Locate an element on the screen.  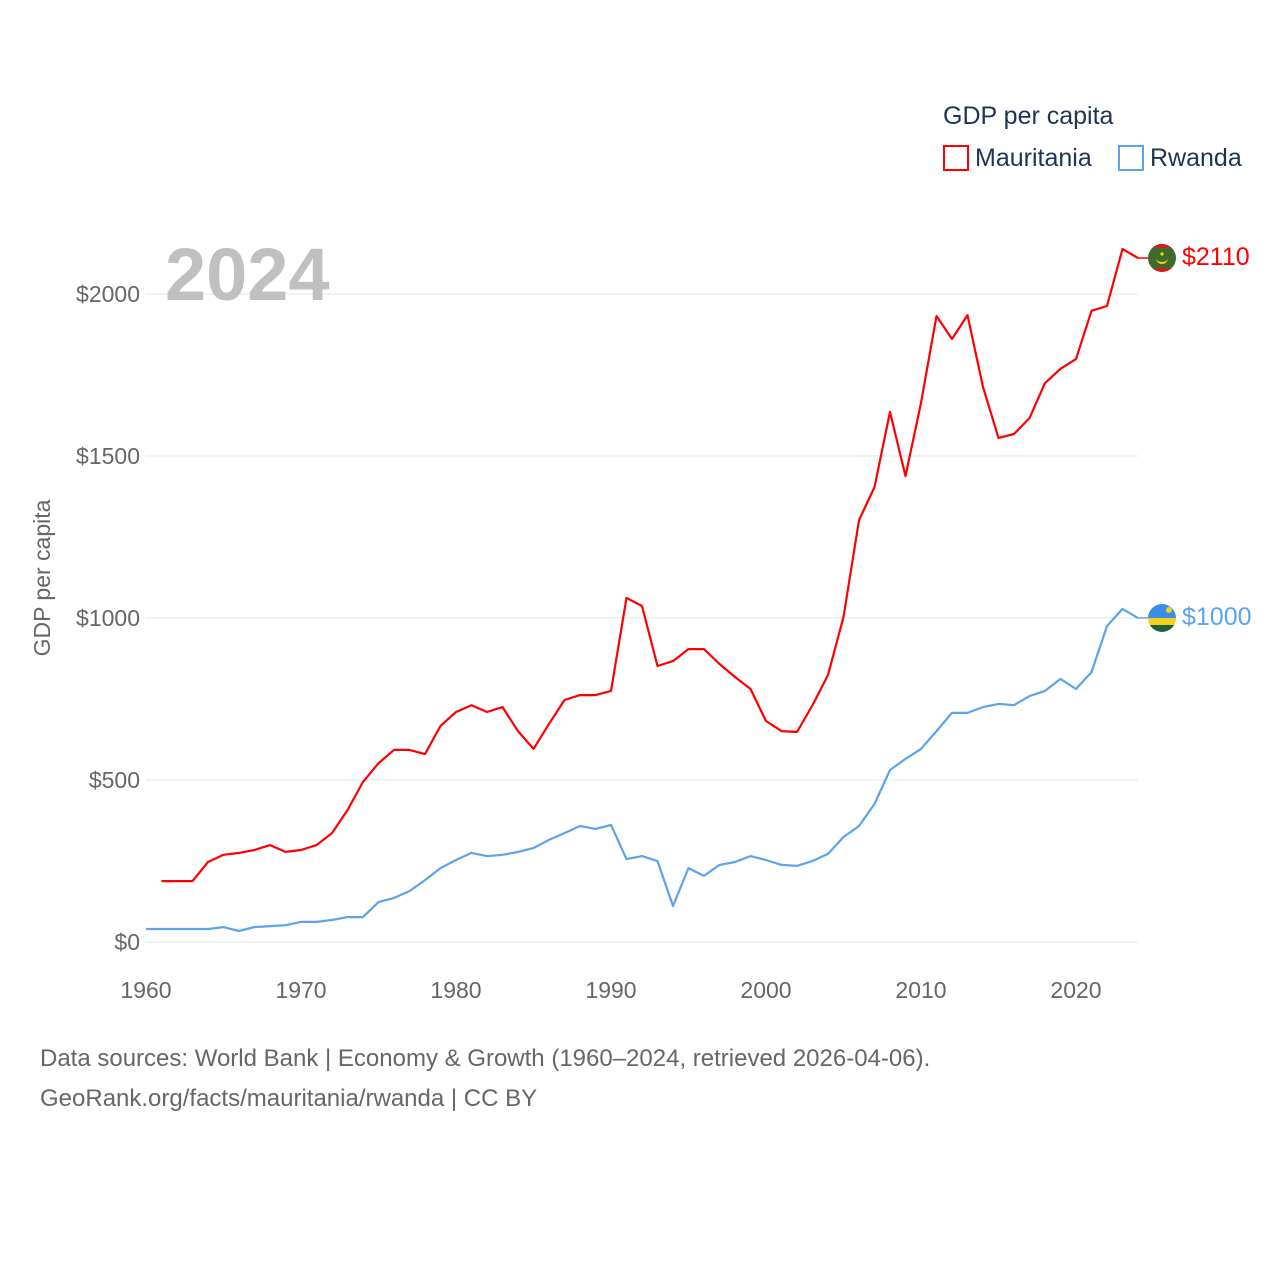
legend-swatch-mauritania is located at coordinates (956, 158).